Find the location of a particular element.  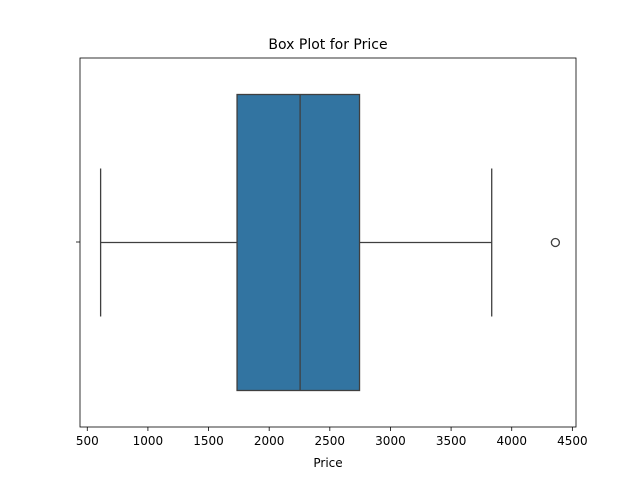

x-axis-label: Price is located at coordinates (327, 463).